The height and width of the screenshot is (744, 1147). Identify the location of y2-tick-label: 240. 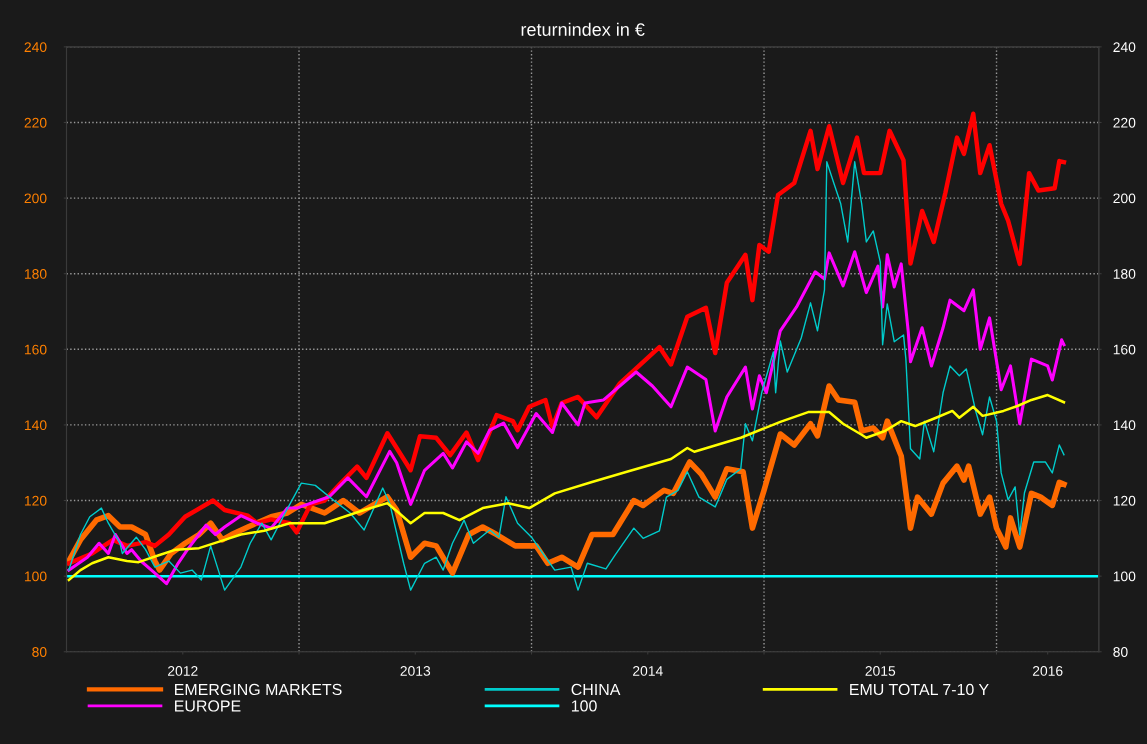
(1124, 47).